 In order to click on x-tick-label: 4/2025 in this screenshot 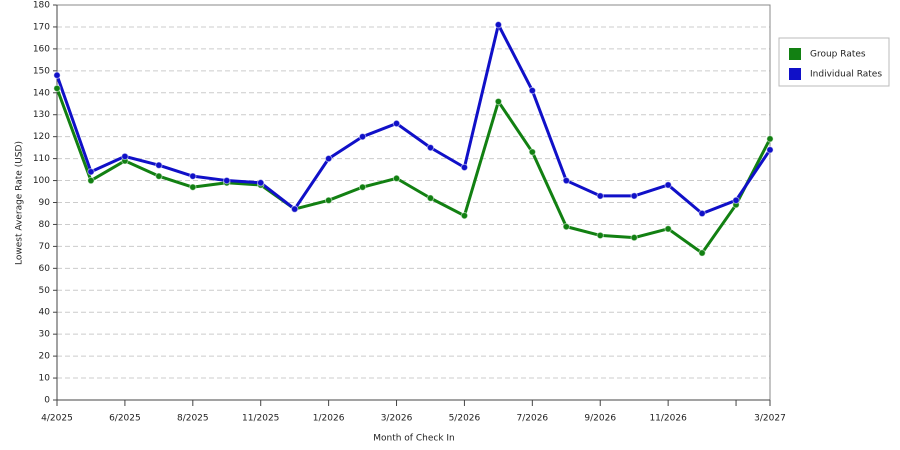, I will do `click(57, 419)`.